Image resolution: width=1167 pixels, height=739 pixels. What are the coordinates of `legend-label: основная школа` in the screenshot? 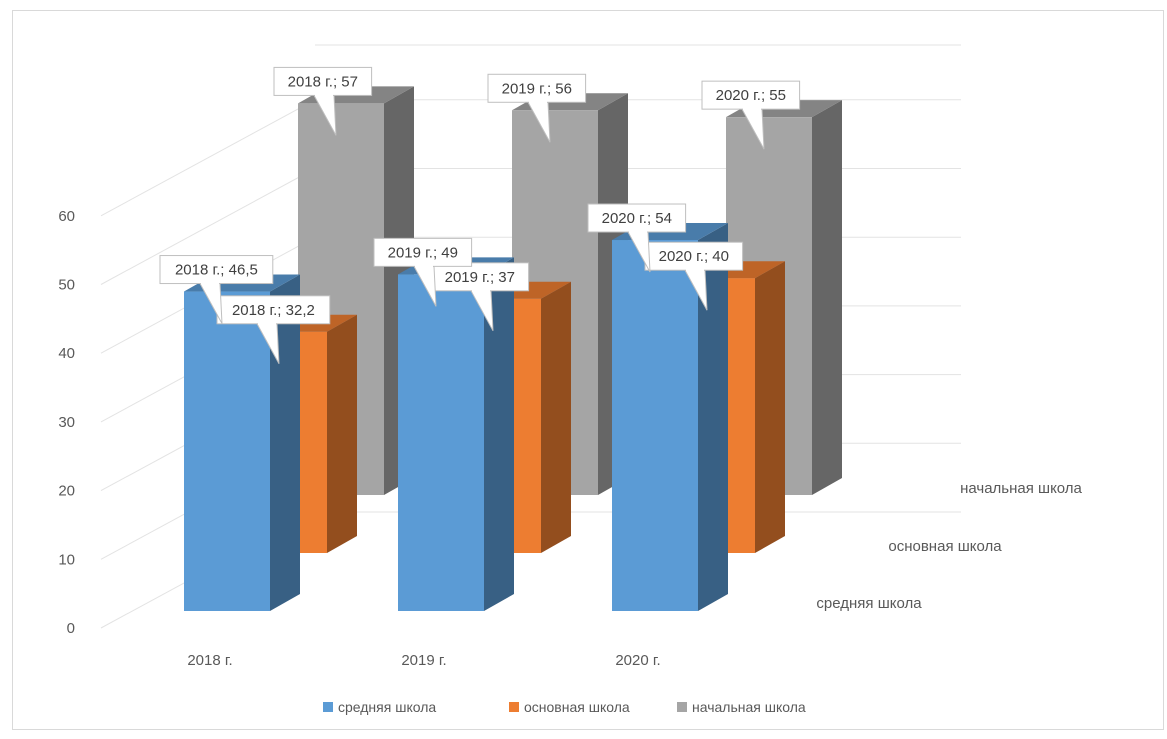 It's located at (577, 707).